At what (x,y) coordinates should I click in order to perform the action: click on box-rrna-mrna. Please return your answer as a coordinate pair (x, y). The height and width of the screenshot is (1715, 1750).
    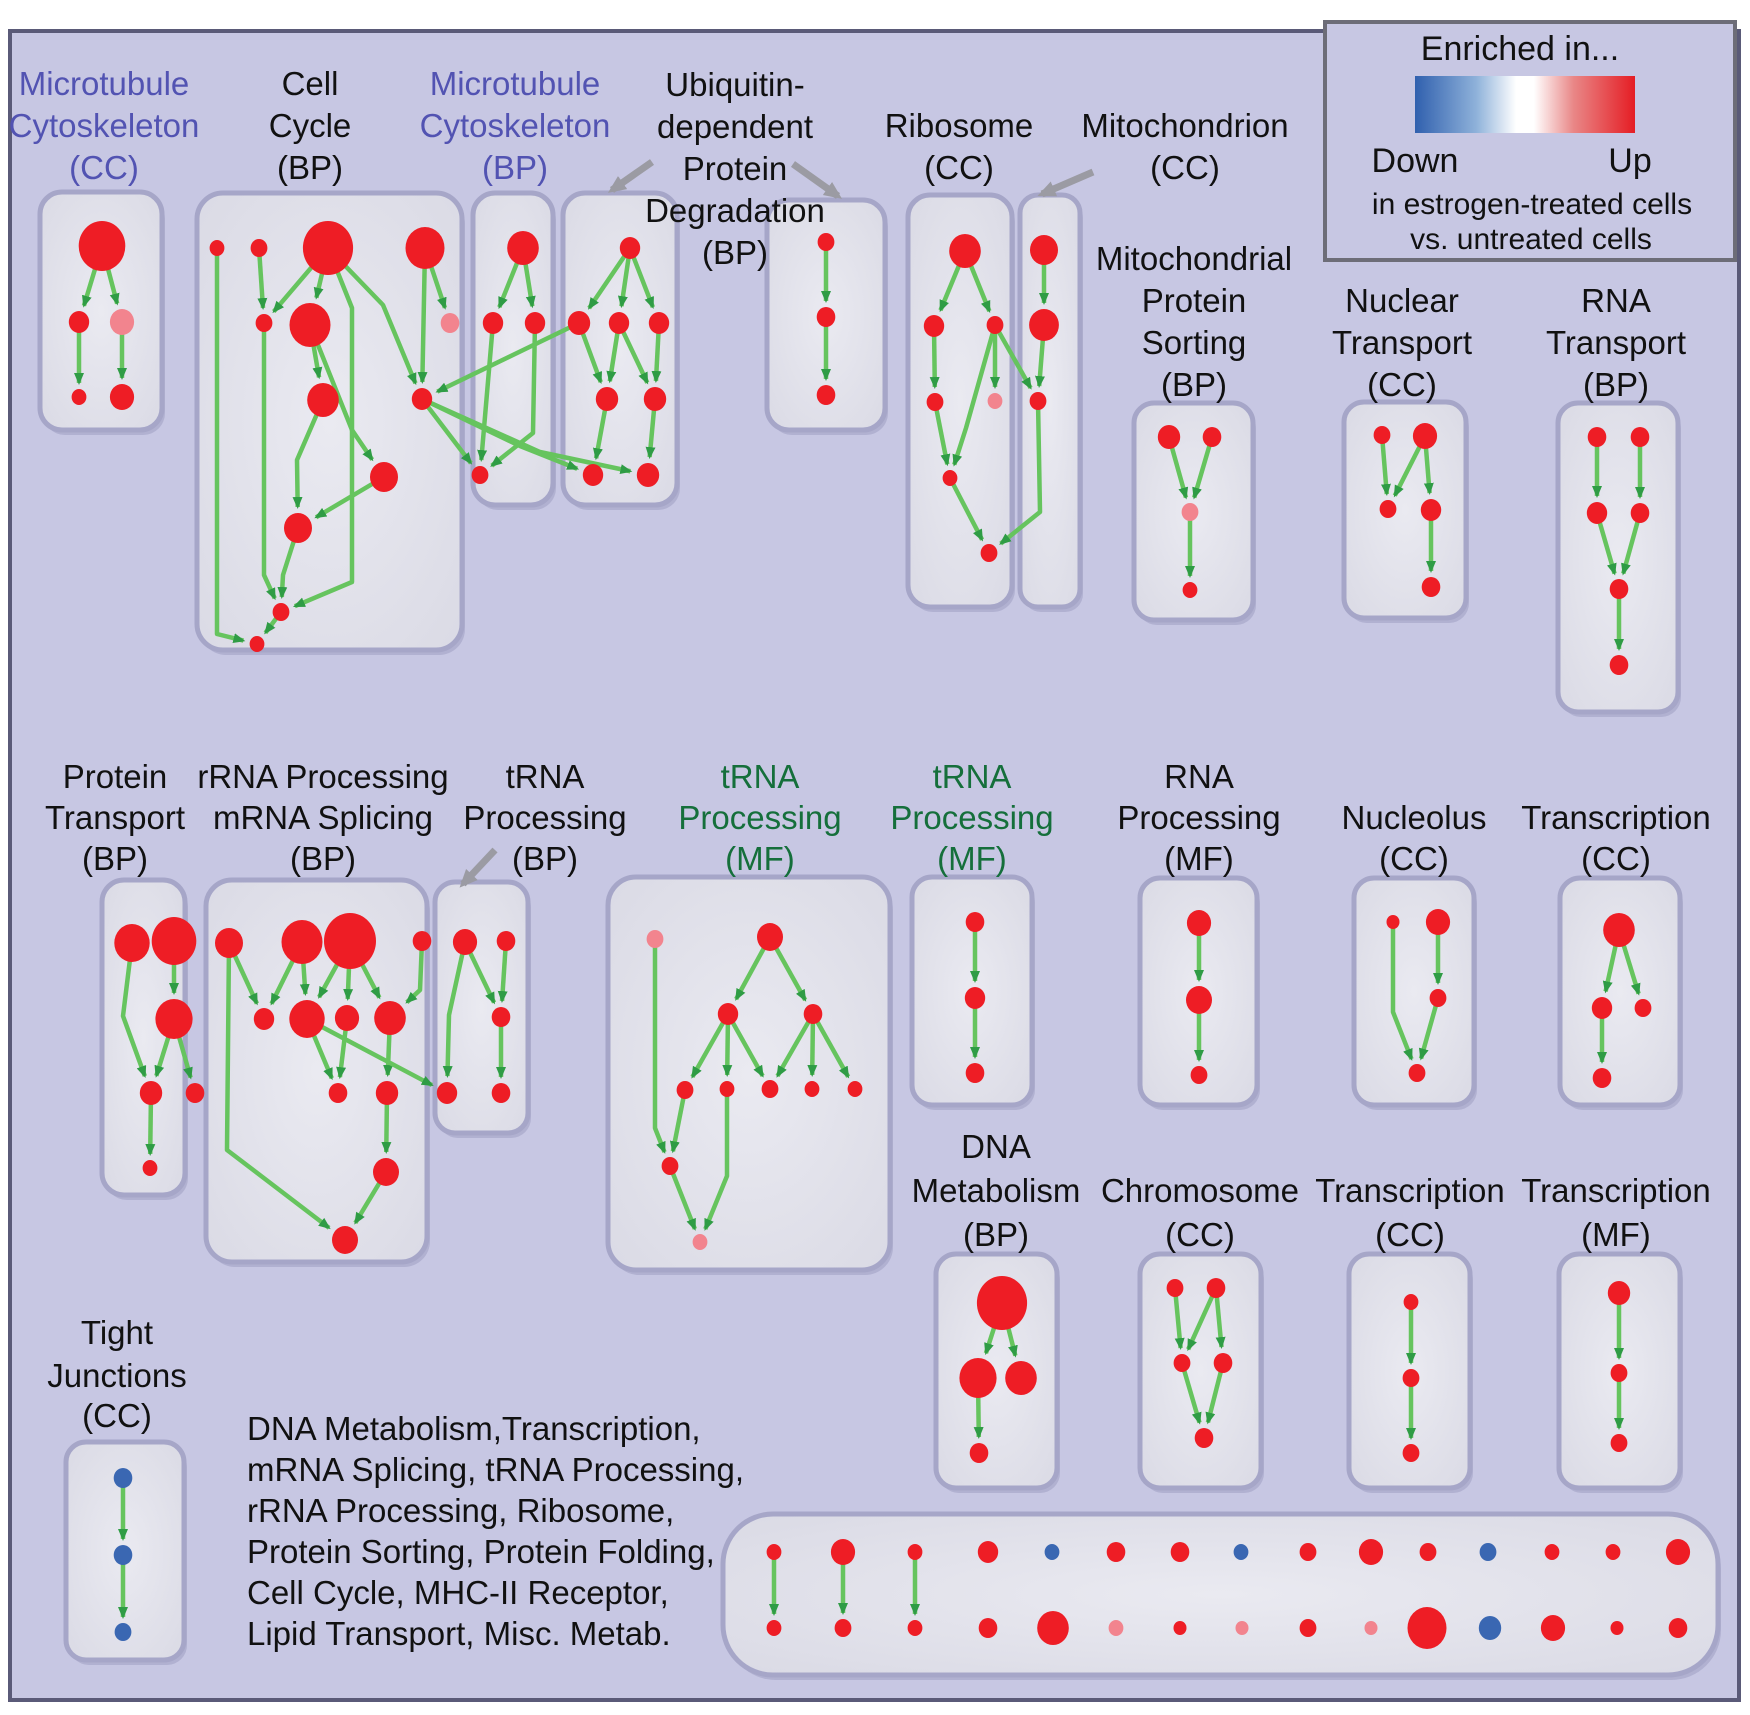
    Looking at the image, I should click on (316, 1071).